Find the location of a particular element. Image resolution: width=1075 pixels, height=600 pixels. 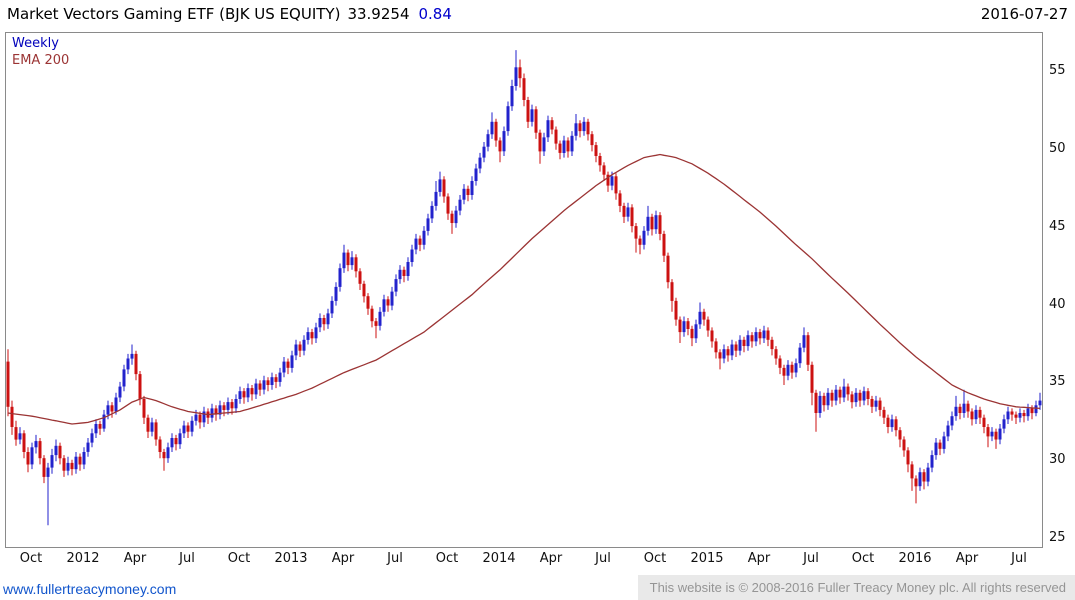

footer-link: www.fullertreacymoney.com is located at coordinates (90, 589).